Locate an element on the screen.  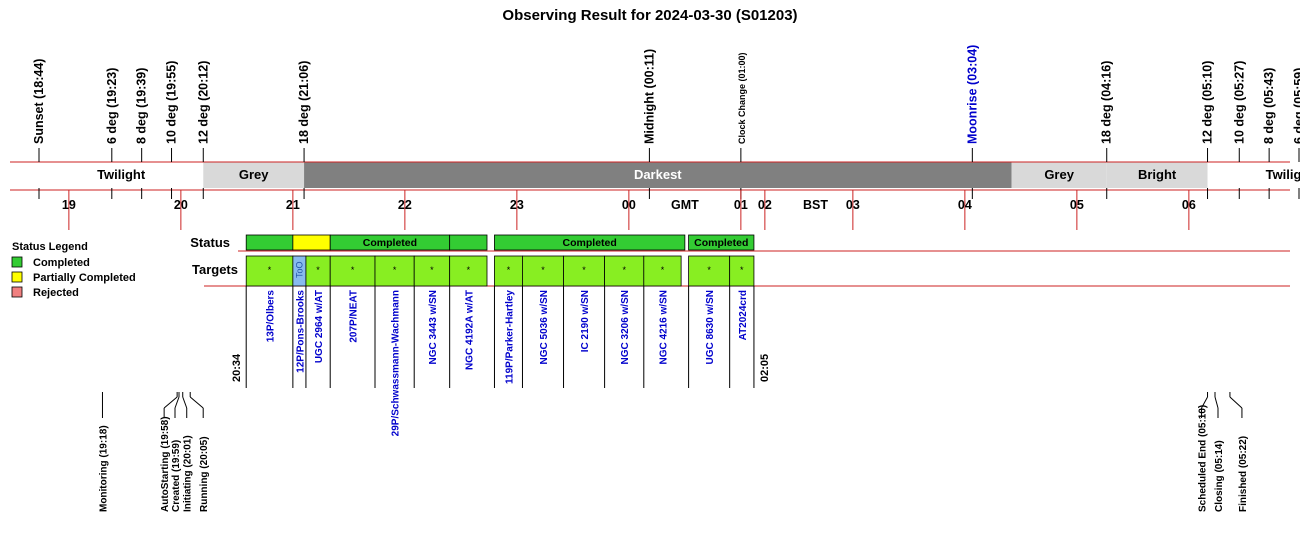
hour-label: 02 is located at coordinates (765, 205).